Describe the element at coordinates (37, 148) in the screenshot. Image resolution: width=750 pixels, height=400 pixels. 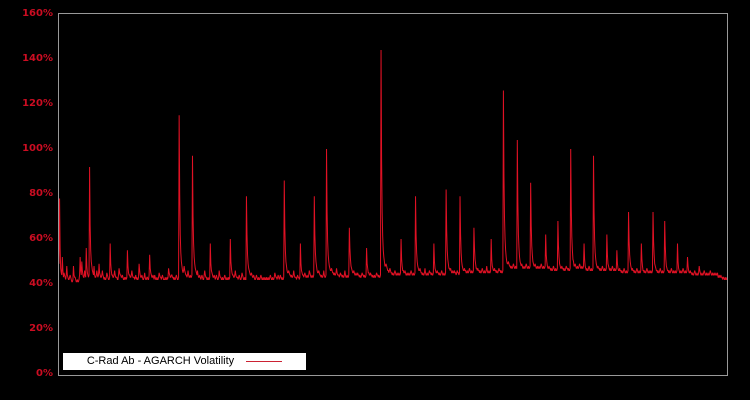
I see `y-tick-label: 100%` at that location.